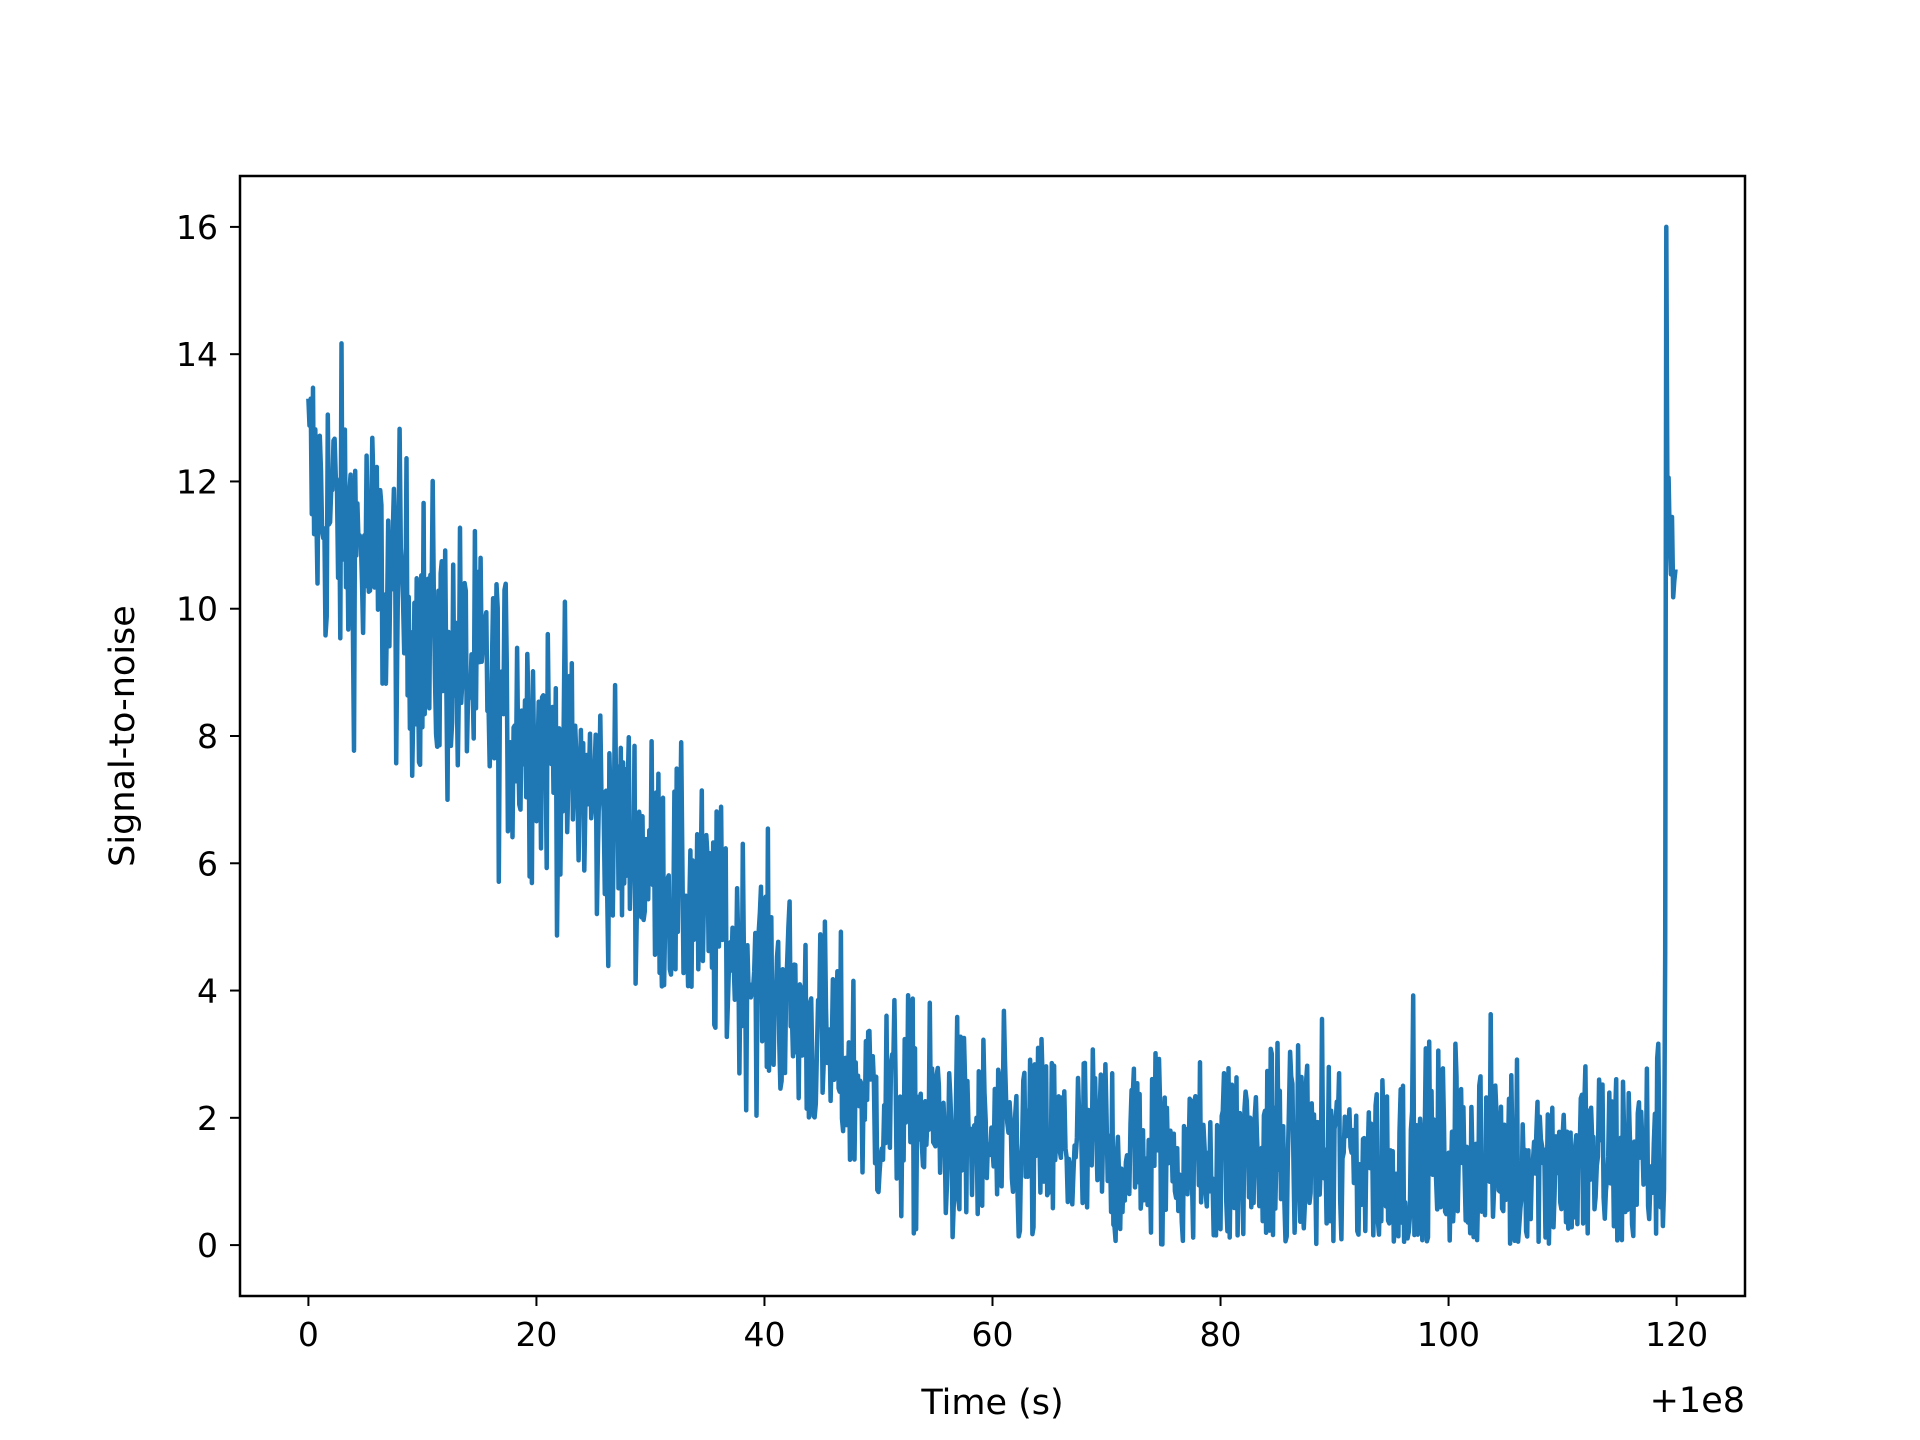 The image size is (1920, 1440). What do you see at coordinates (207, 863) in the screenshot?
I see `y-tick-label: 6` at bounding box center [207, 863].